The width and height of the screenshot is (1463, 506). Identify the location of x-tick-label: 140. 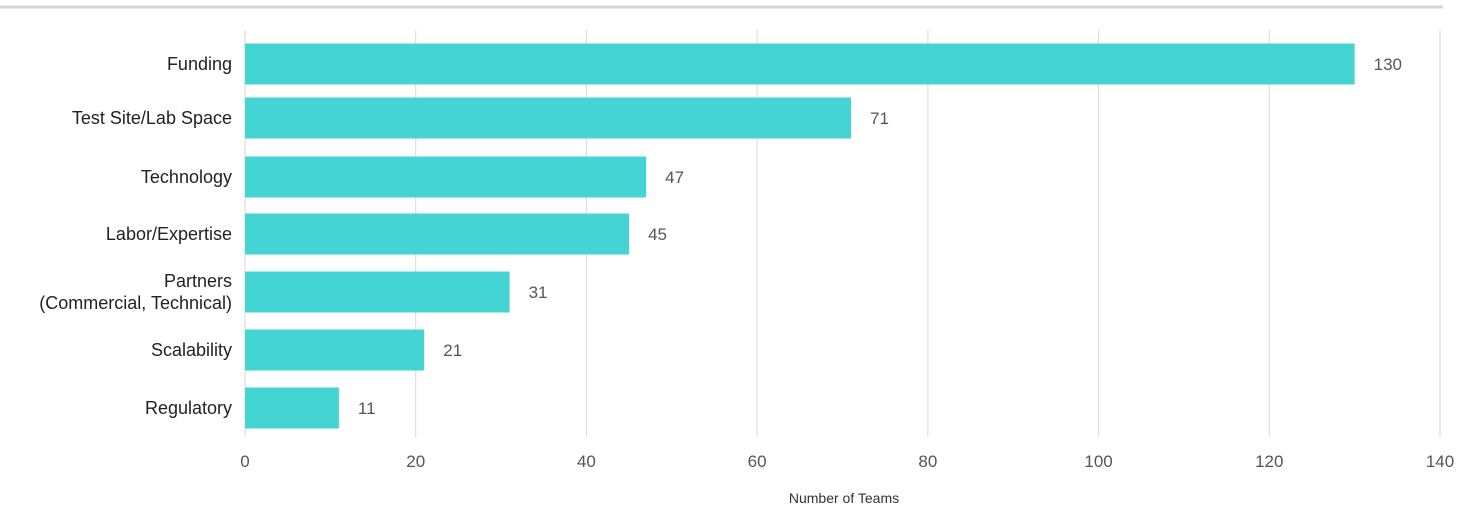
(1440, 461).